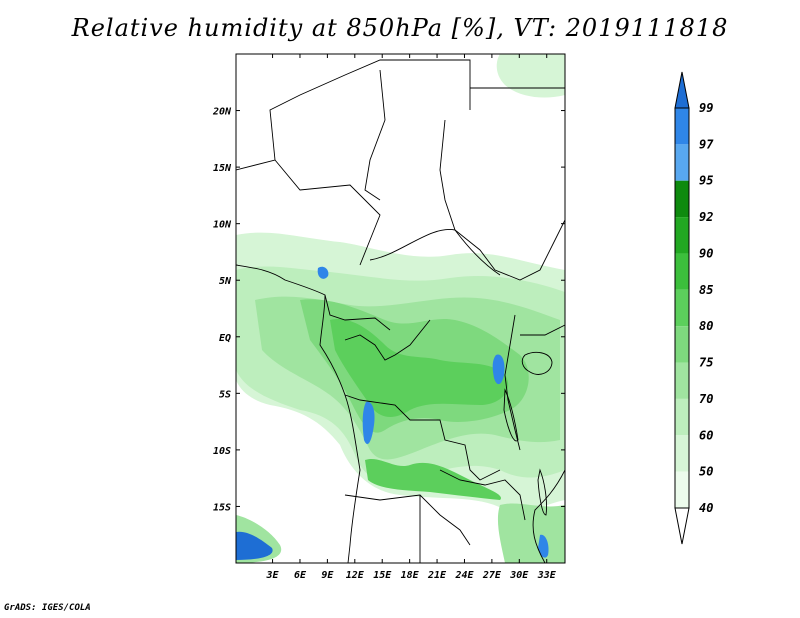 This screenshot has width=800, height=618. Describe the element at coordinates (706, 326) in the screenshot. I see `colorbar-label: 80` at that location.